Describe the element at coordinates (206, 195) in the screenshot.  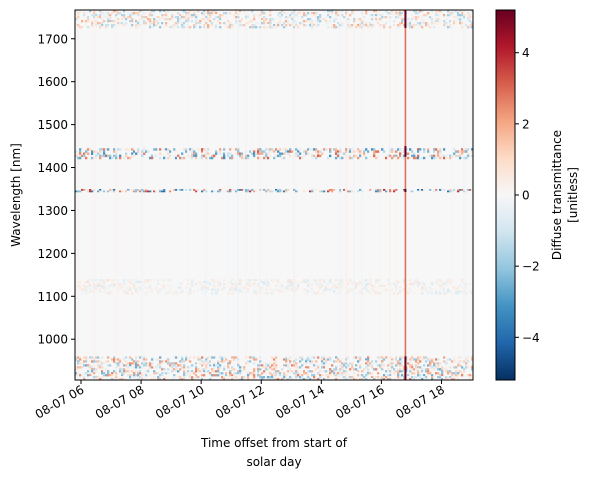
I see `heatmap-column` at that location.